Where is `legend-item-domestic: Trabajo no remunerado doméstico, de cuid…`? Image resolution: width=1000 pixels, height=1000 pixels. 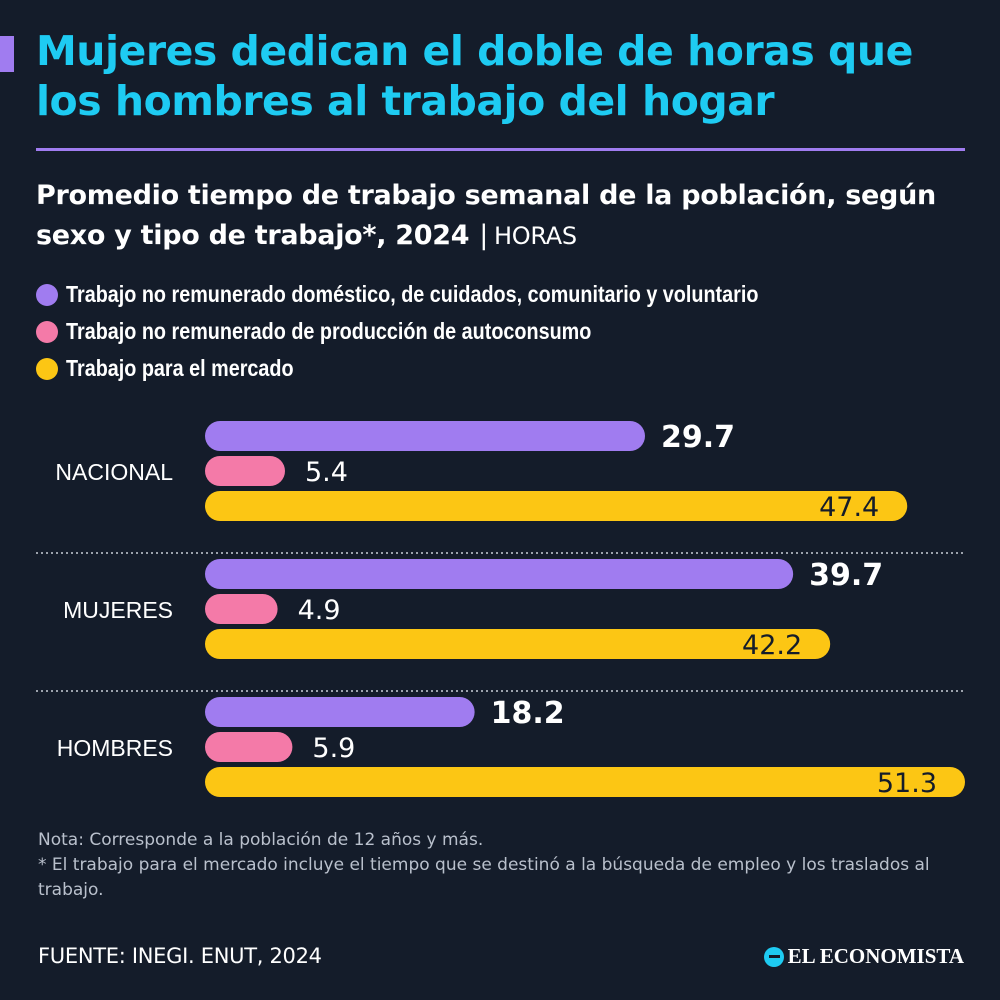
legend-item-domestic: Trabajo no remunerado doméstico, de cuid… is located at coordinates (506, 294).